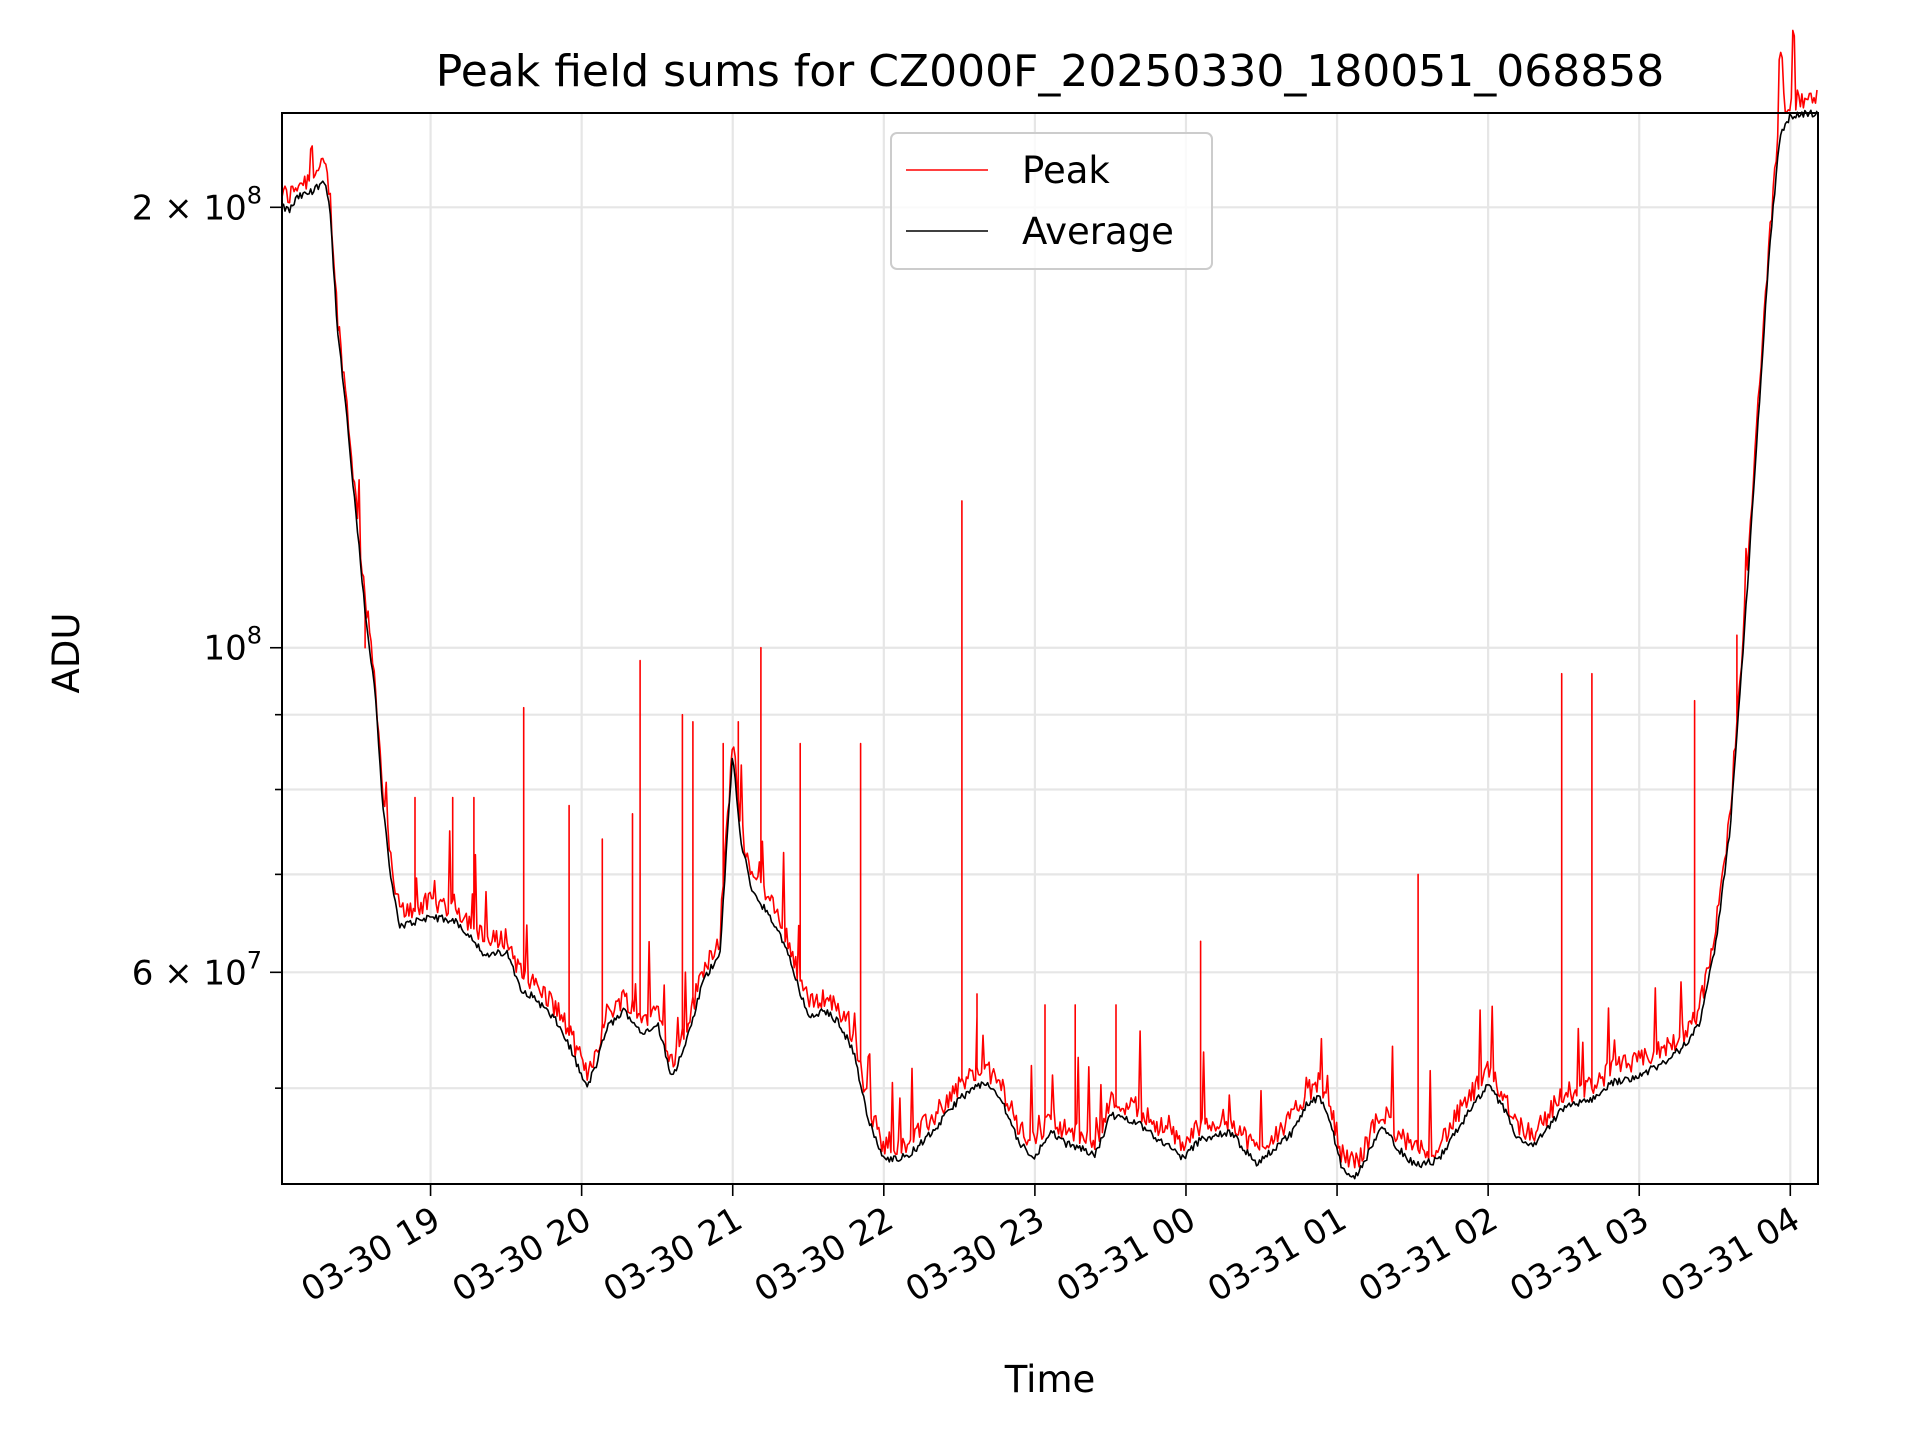  Describe the element at coordinates (1050, 1379) in the screenshot. I see `x-axis-label: Time` at that location.